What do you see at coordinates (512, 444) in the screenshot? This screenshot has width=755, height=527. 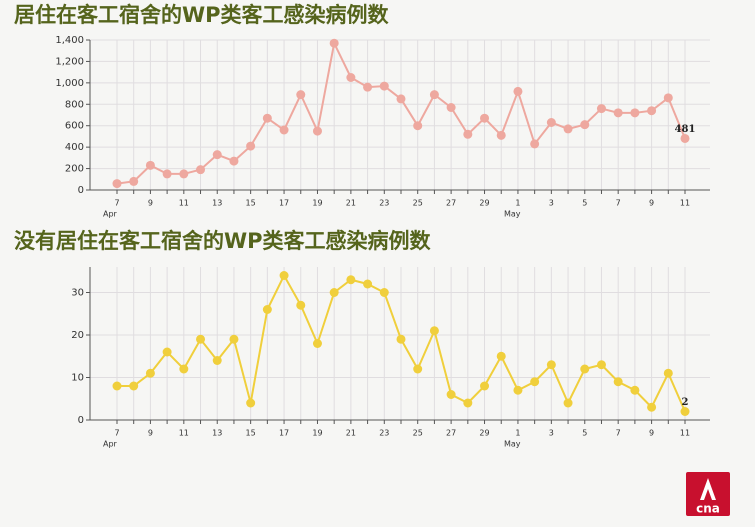 I see `month-label: May` at bounding box center [512, 444].